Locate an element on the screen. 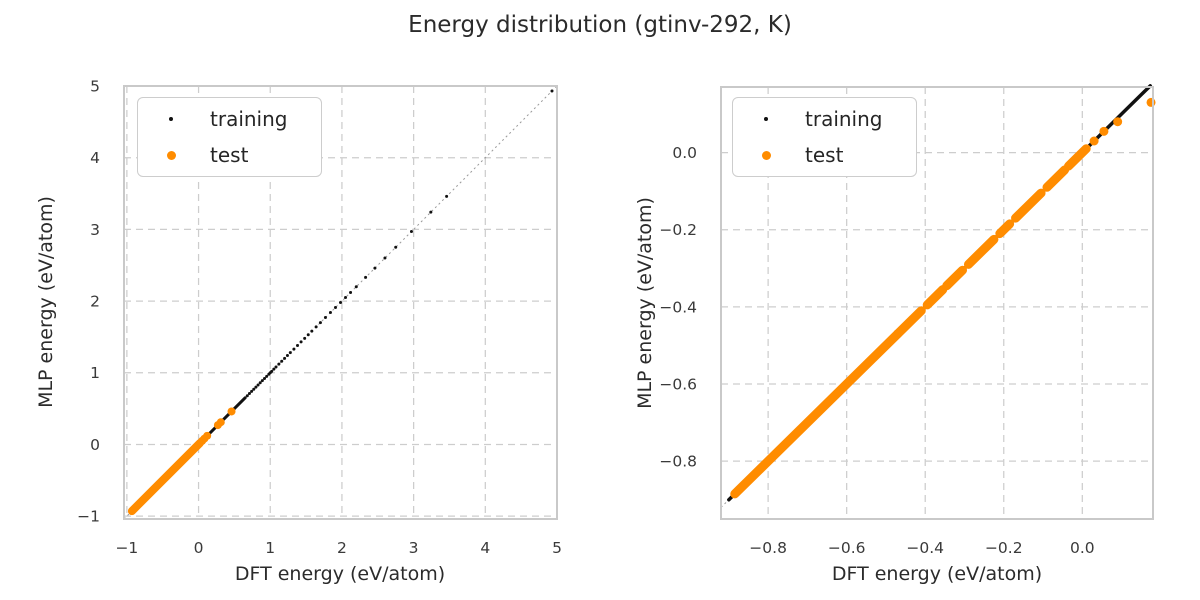  y-tick-label: 2 is located at coordinates (95, 301).